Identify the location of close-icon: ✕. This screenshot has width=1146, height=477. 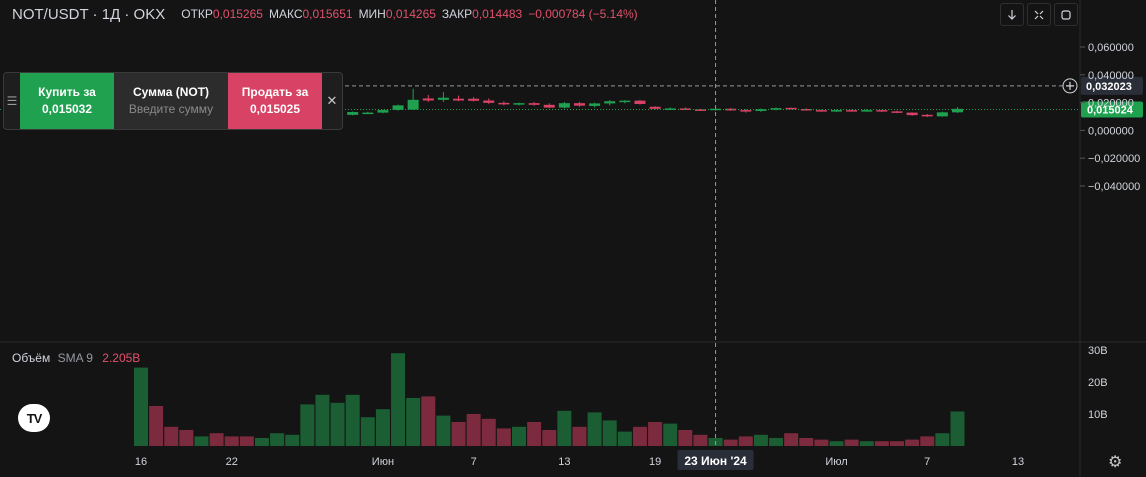
(332, 100).